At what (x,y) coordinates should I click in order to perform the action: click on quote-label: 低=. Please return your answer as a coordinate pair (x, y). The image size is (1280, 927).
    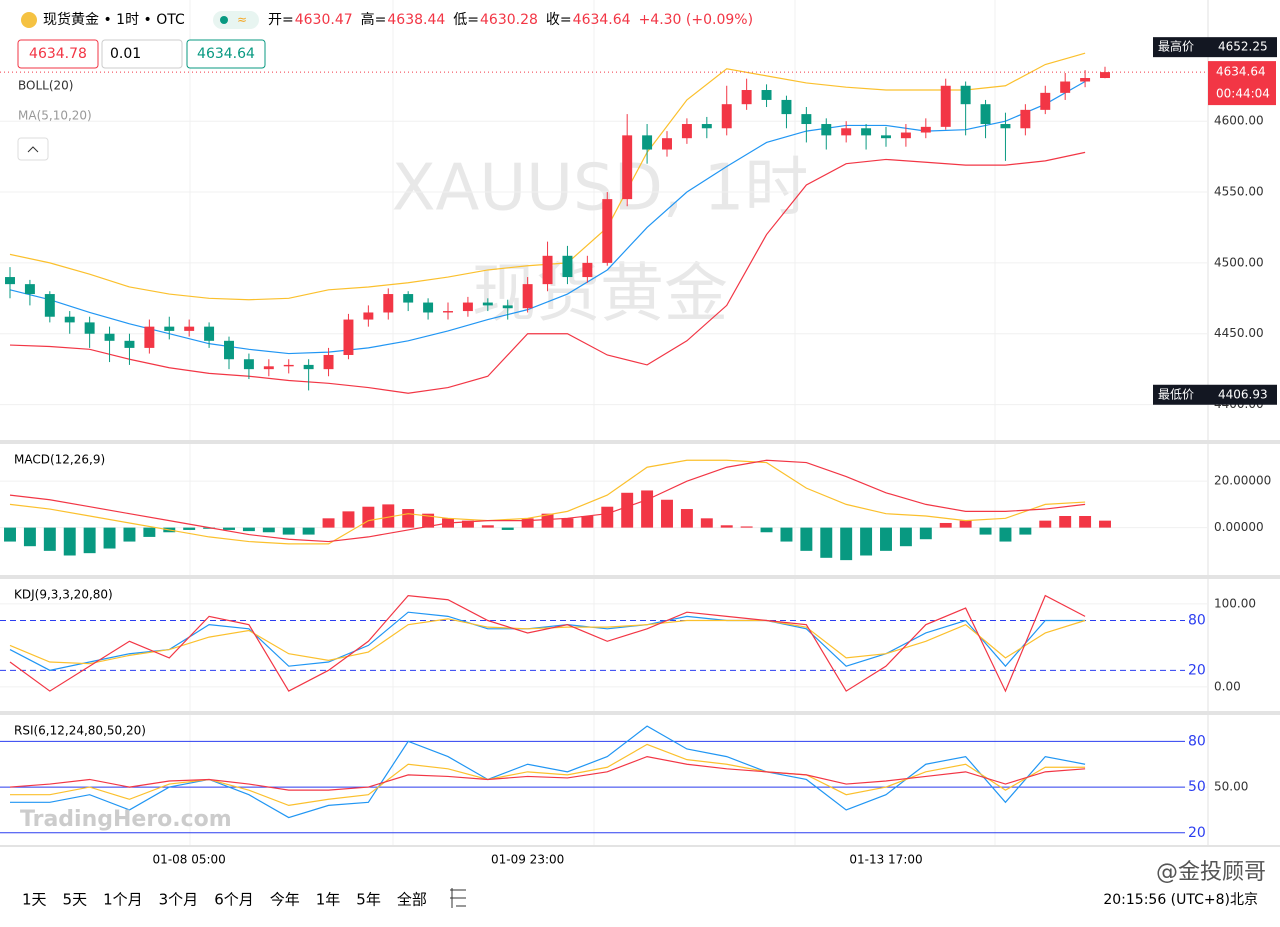
    Looking at the image, I should click on (466, 20).